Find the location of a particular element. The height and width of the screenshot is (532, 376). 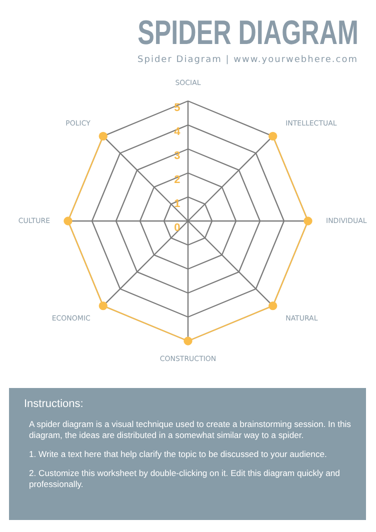

chart-subtitle: Spider Diagram | www.yourwebhere.com is located at coordinates (248, 60).